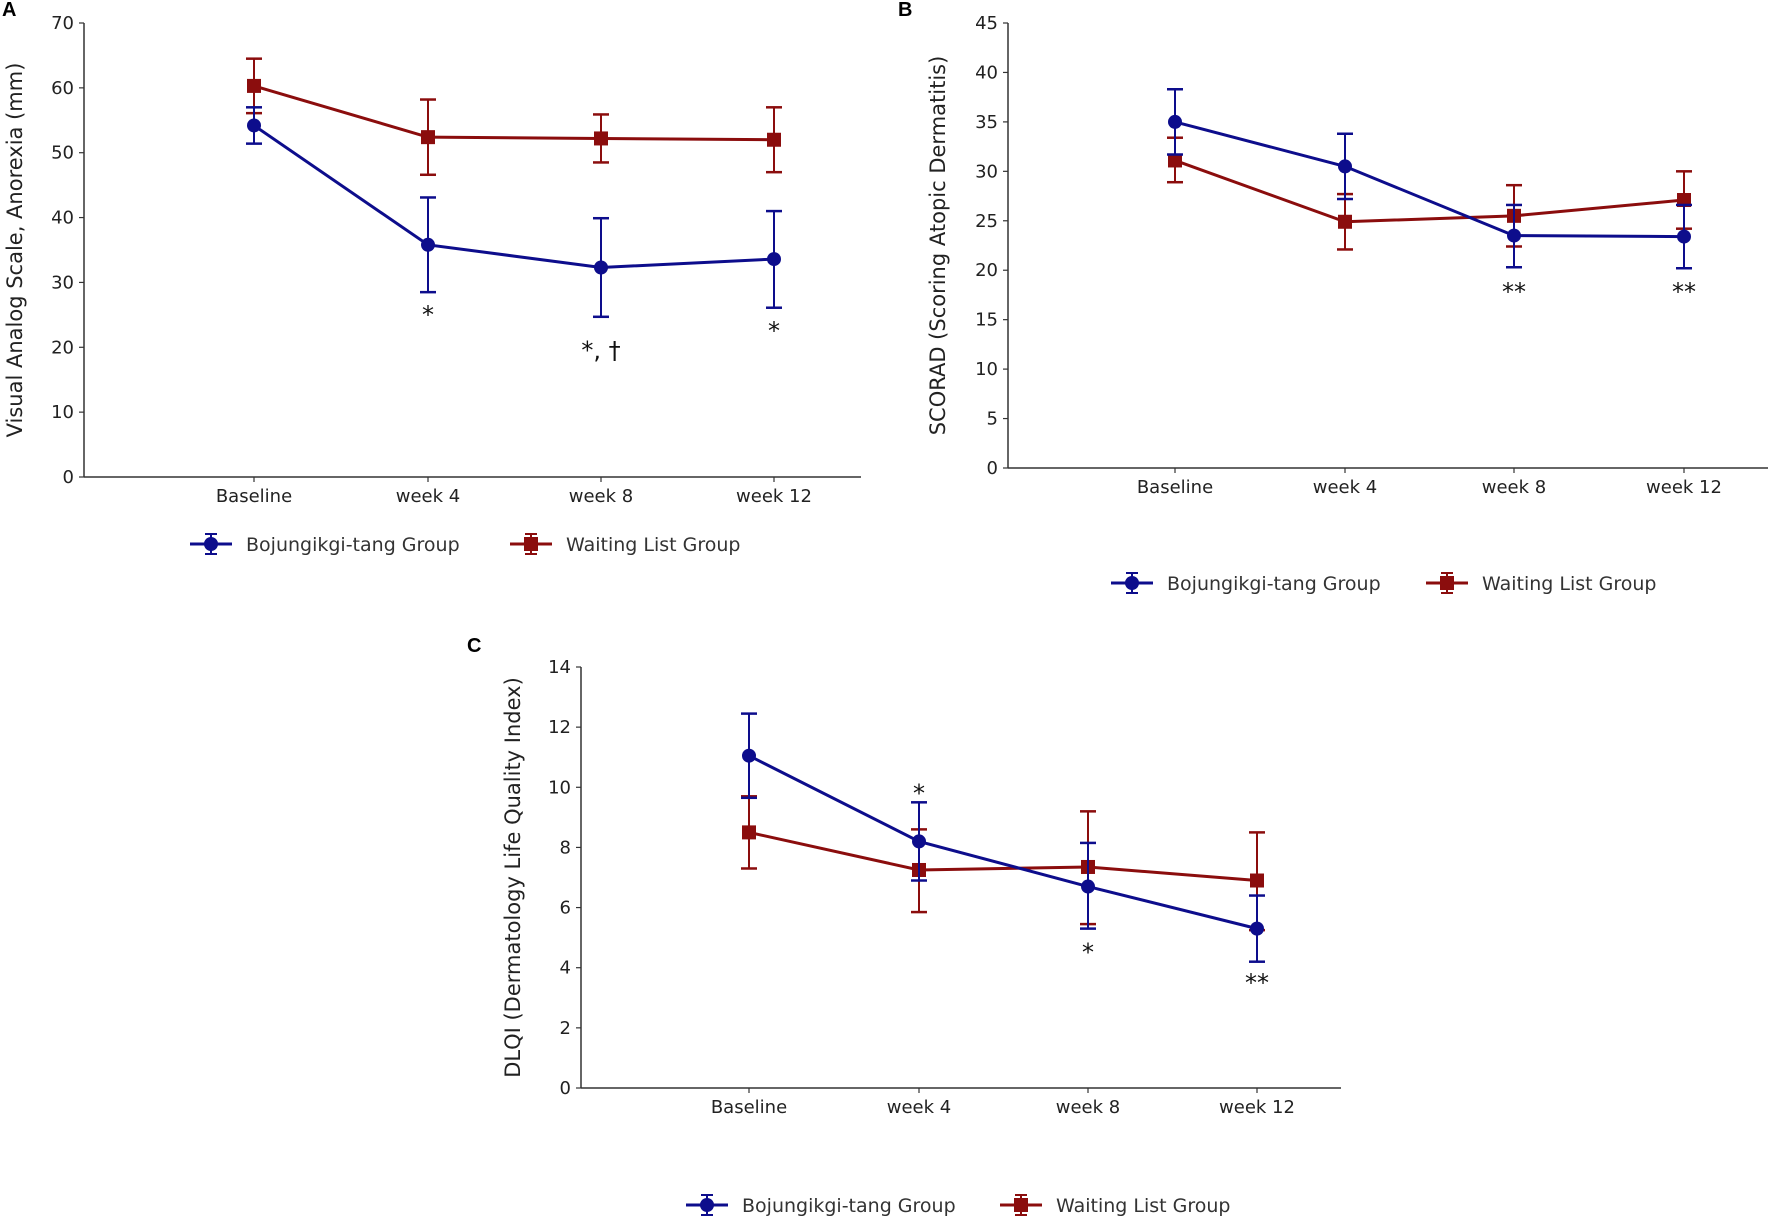  I want to click on y-tick-label: 60, so click(62, 88).